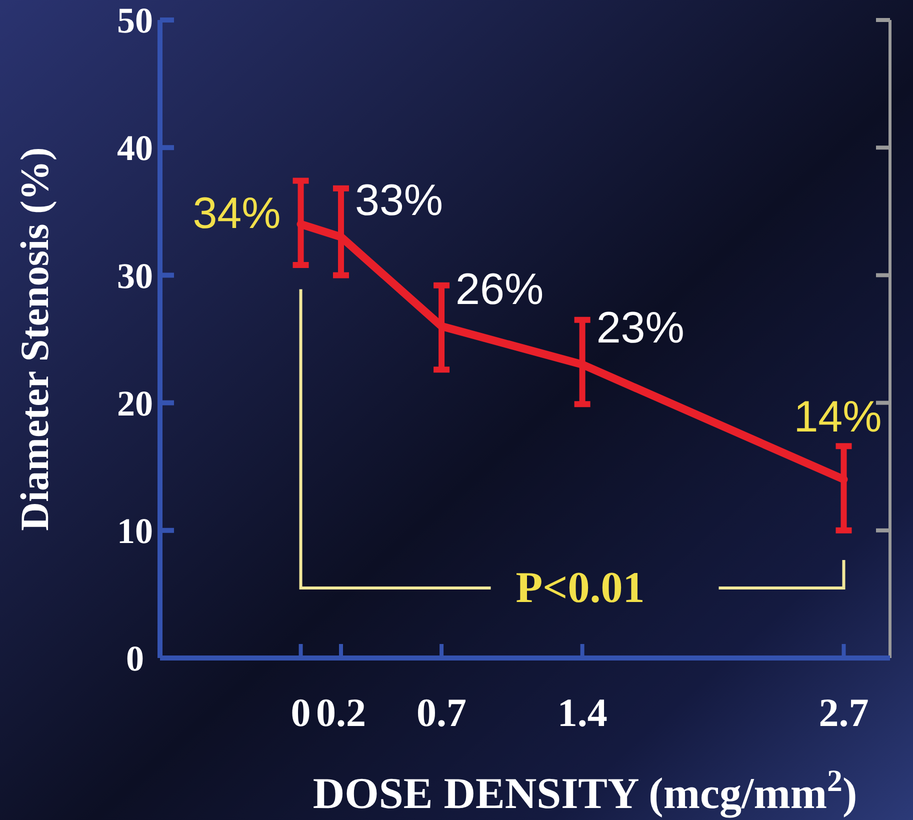 The width and height of the screenshot is (913, 820). Describe the element at coordinates (399, 200) in the screenshot. I see `data-label: 33%` at that location.